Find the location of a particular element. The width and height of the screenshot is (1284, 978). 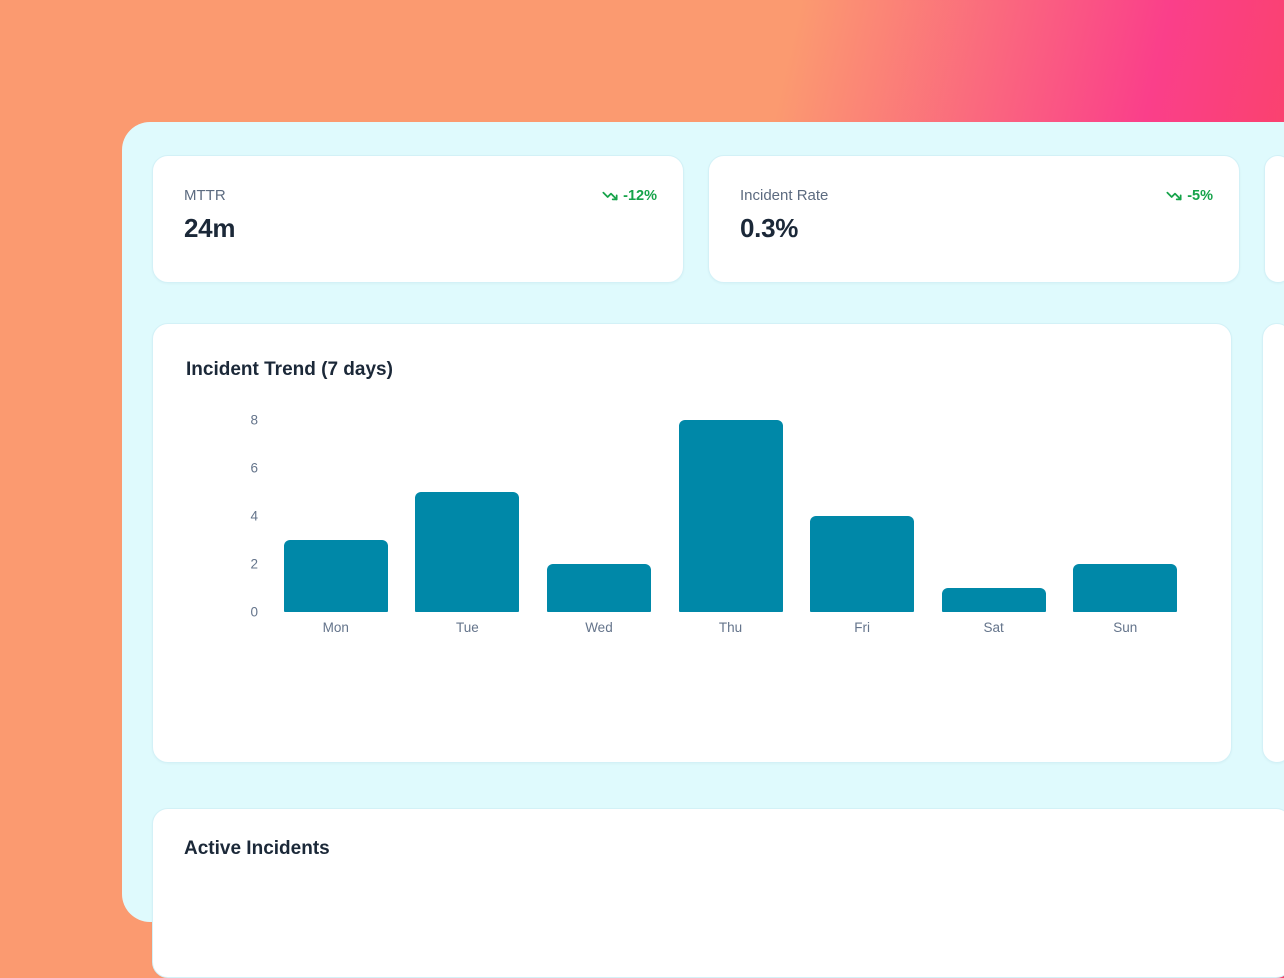

chart-title: Incident Trend (7 days) is located at coordinates (289, 369).